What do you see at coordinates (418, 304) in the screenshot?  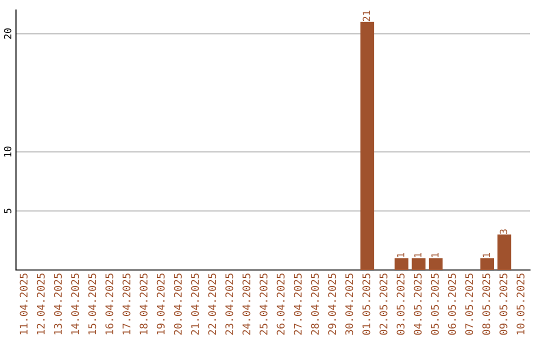 I see `x-tick-label: 04.05.2025` at bounding box center [418, 304].